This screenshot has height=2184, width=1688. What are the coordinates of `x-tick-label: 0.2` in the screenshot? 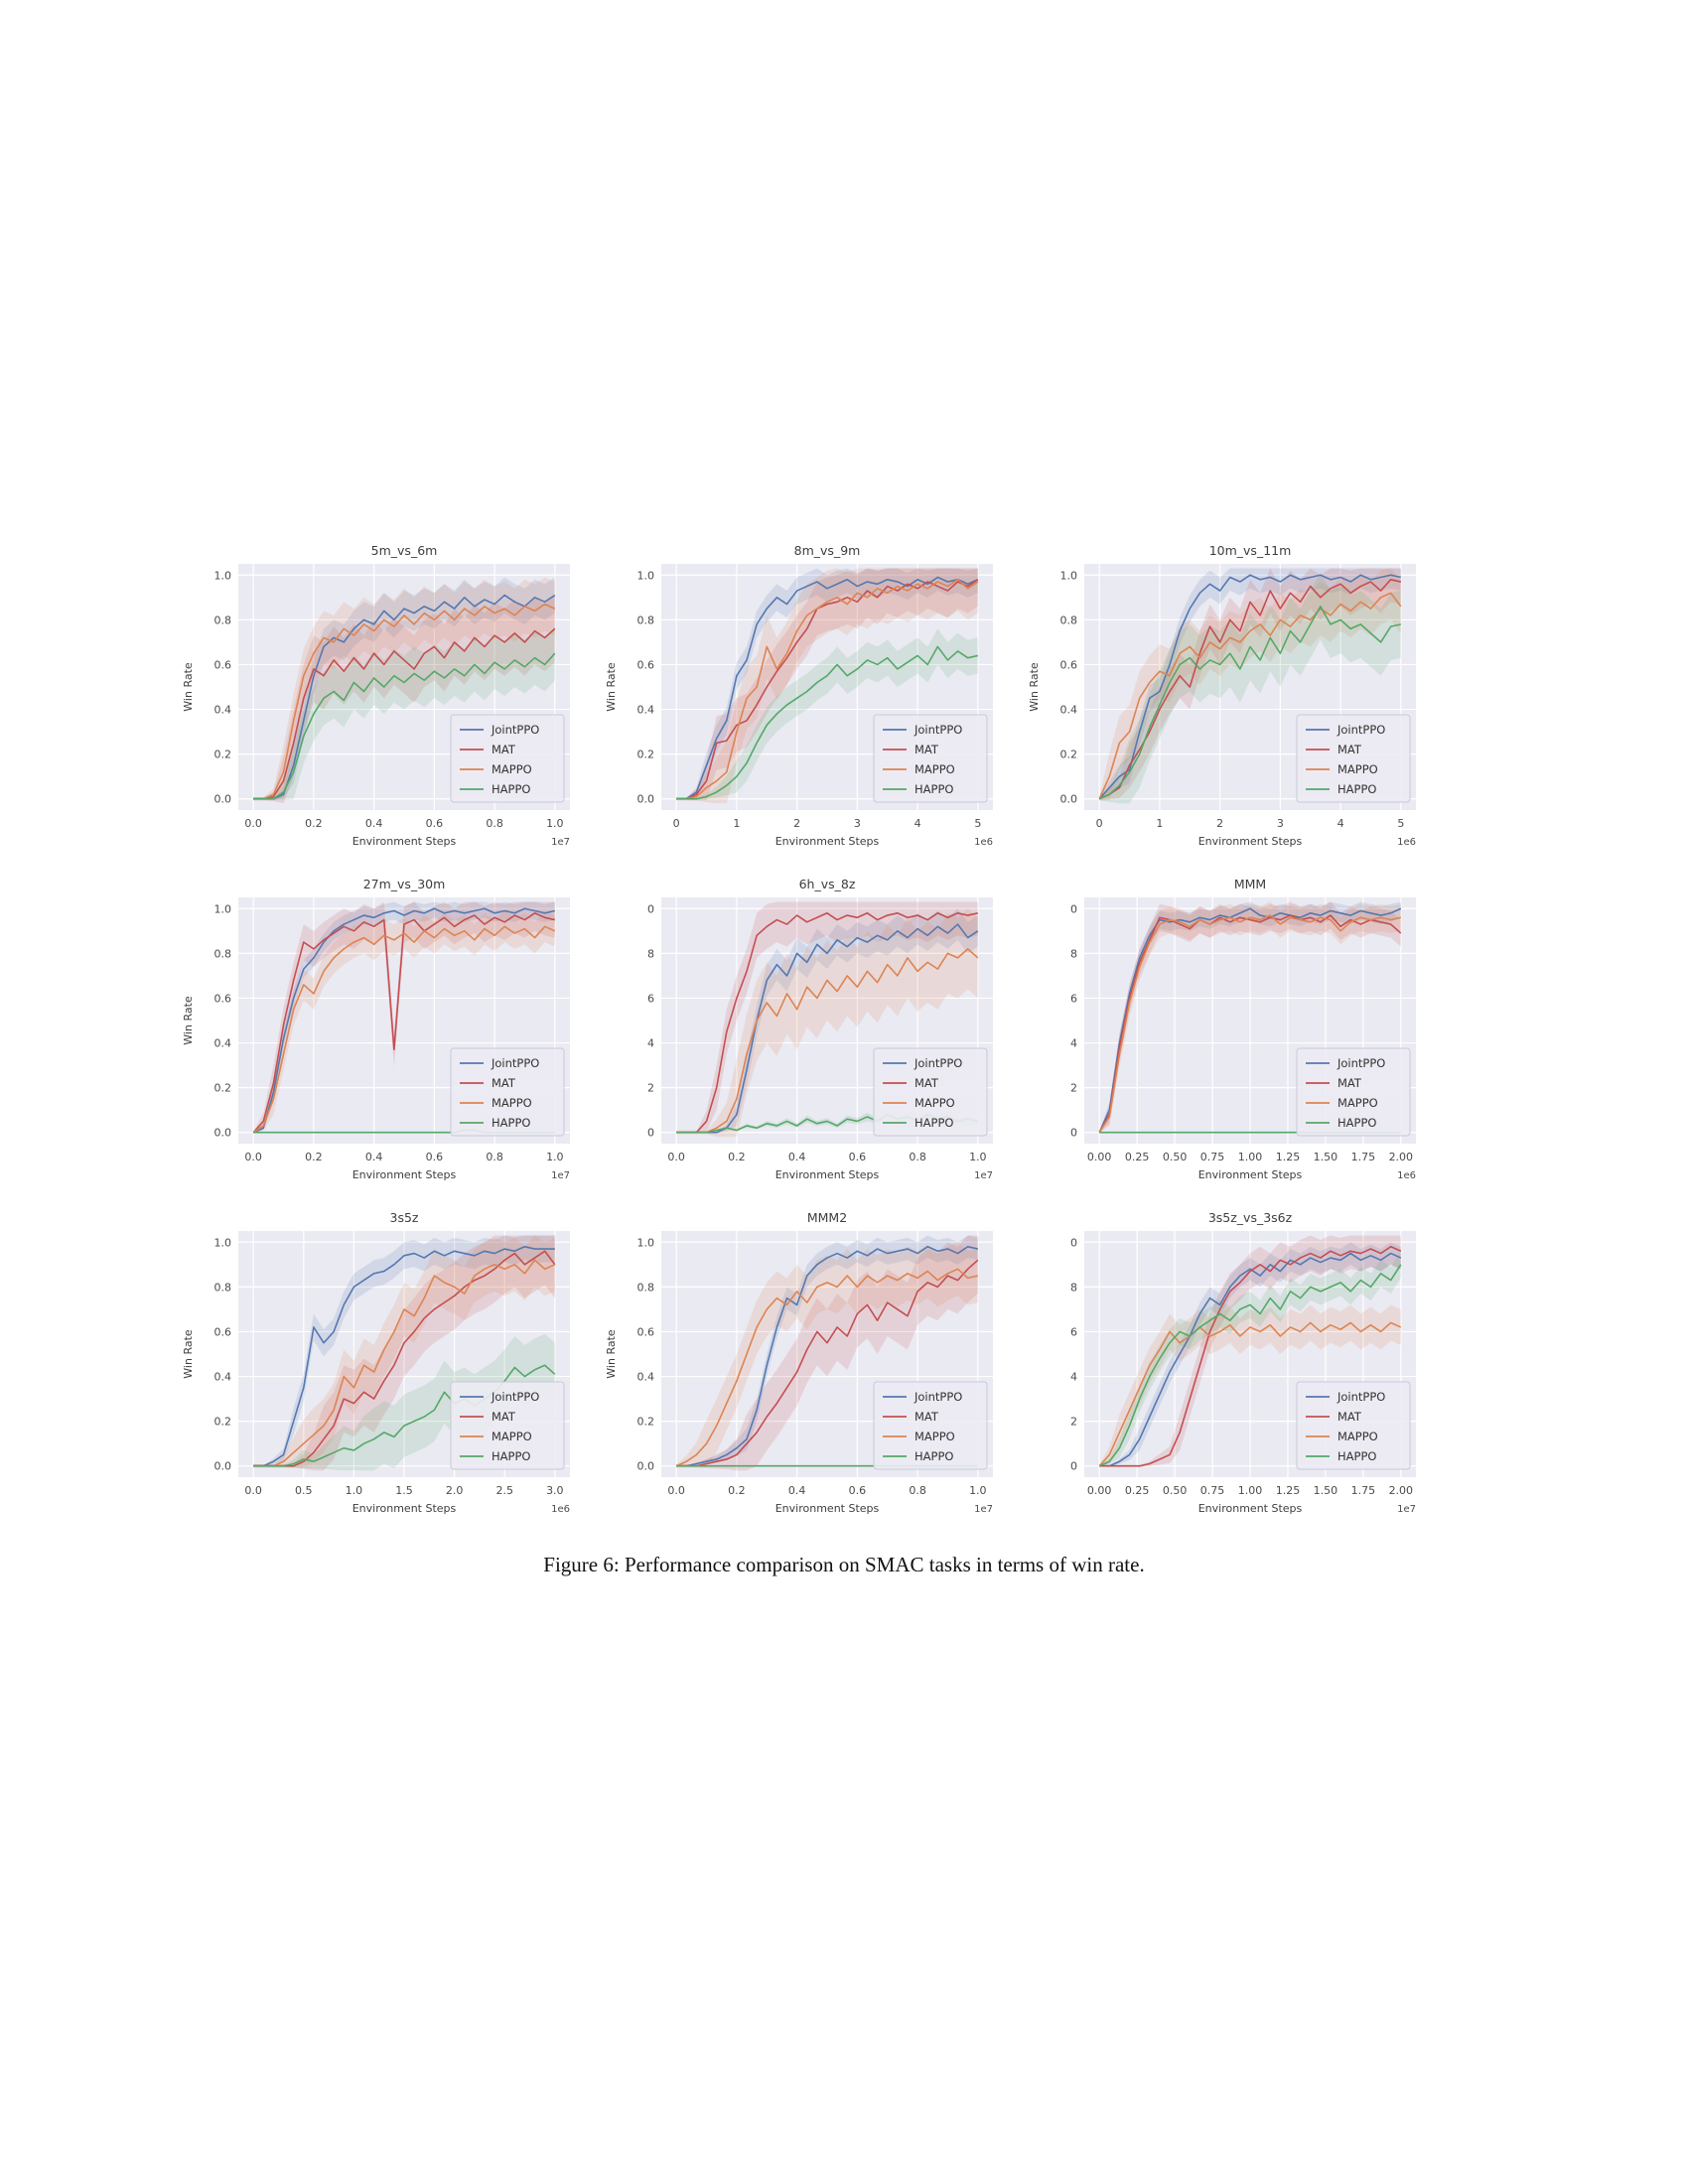 It's located at (314, 823).